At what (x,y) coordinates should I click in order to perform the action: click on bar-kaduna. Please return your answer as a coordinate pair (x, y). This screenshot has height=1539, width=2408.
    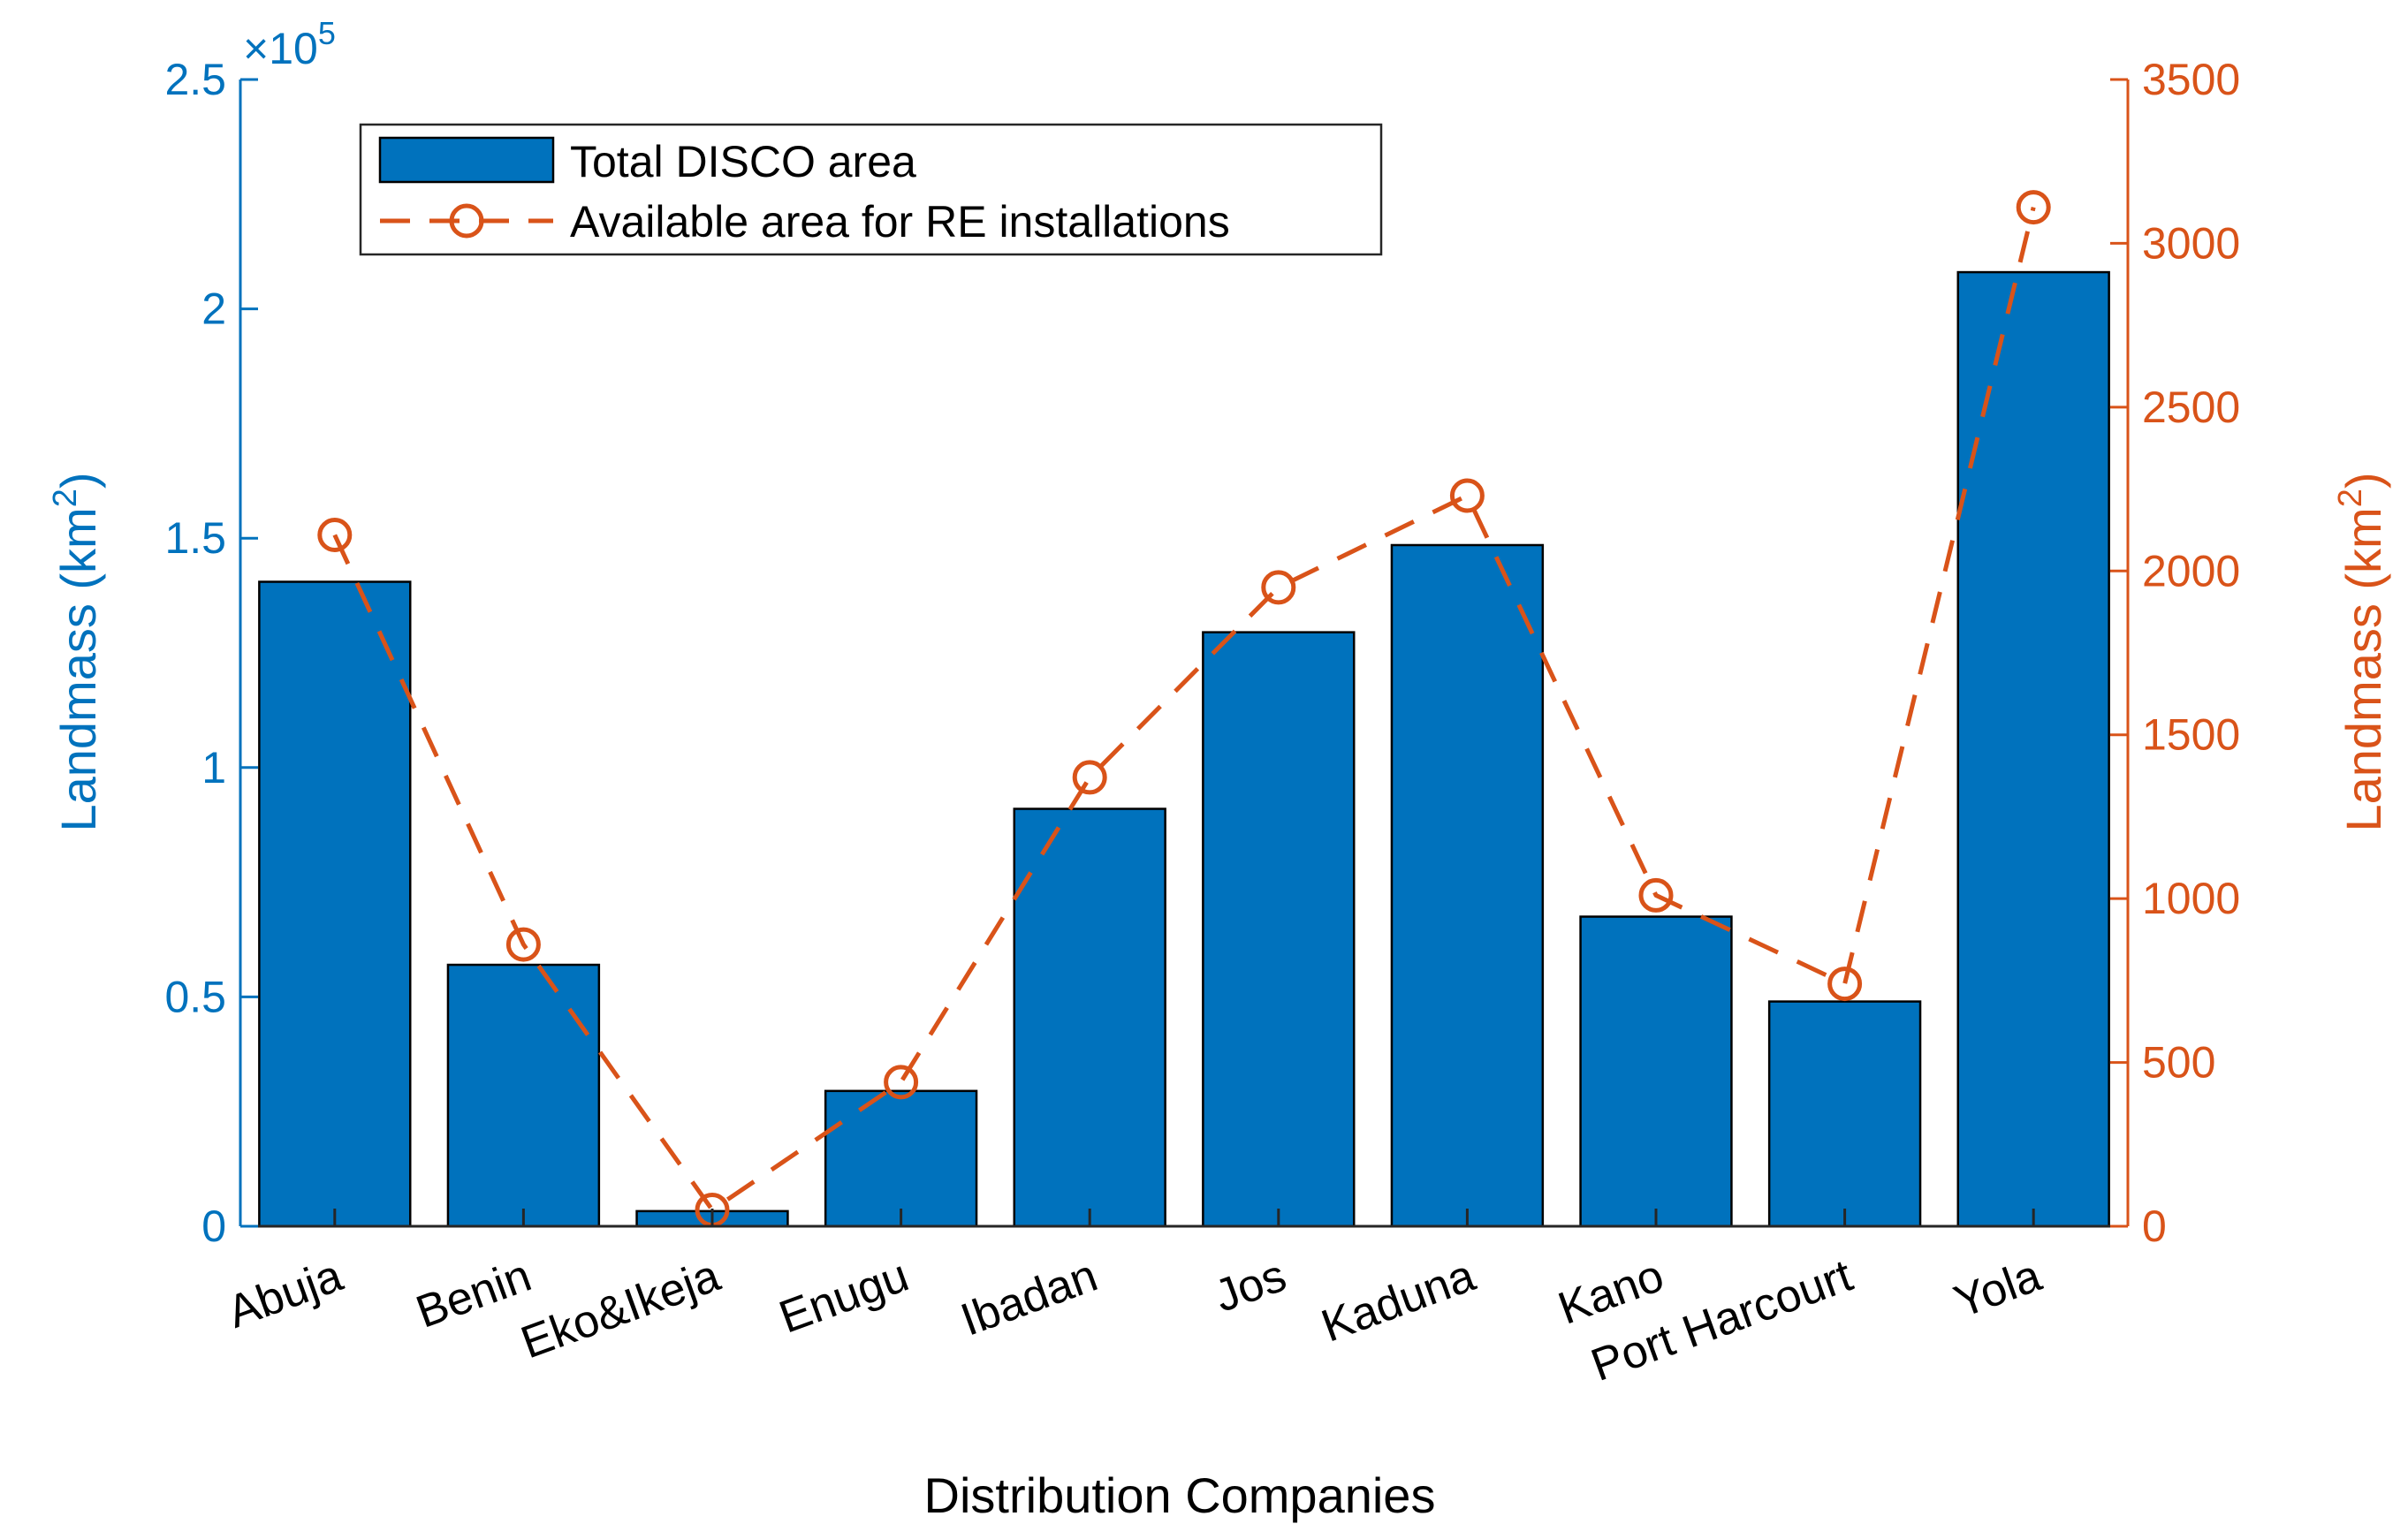
    Looking at the image, I should click on (1467, 885).